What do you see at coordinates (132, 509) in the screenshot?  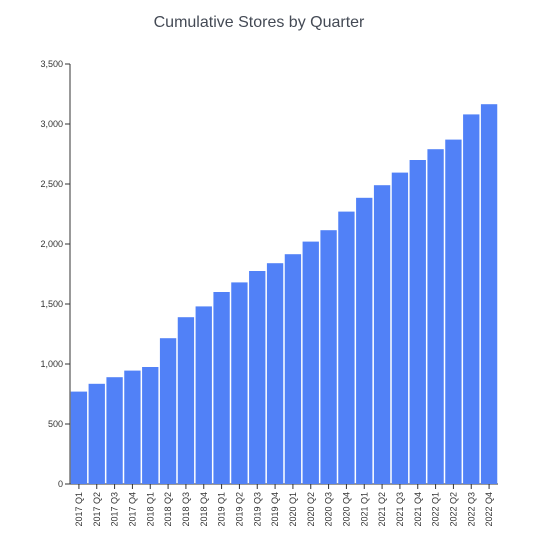 I see `x-tick-label: 2017 Q4` at bounding box center [132, 509].